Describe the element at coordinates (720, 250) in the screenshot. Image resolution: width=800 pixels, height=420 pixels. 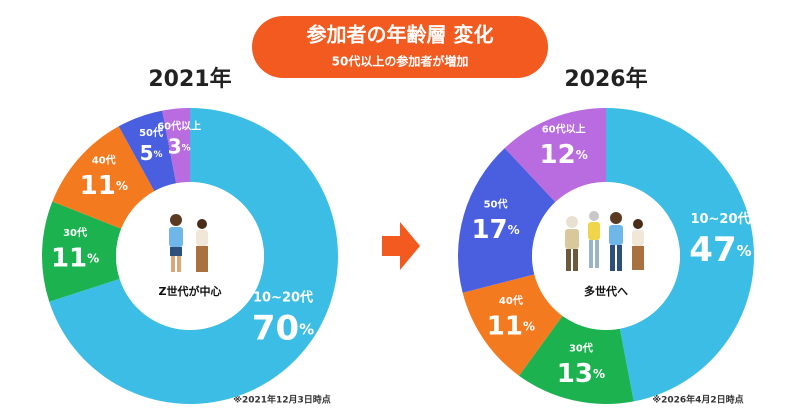
I see `value-label: 47%` at that location.